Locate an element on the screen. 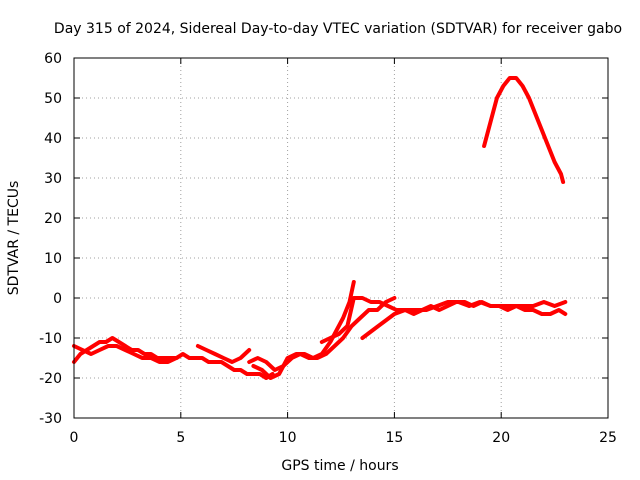 The width and height of the screenshot is (640, 480). y-tick-label: 0 is located at coordinates (57, 299).